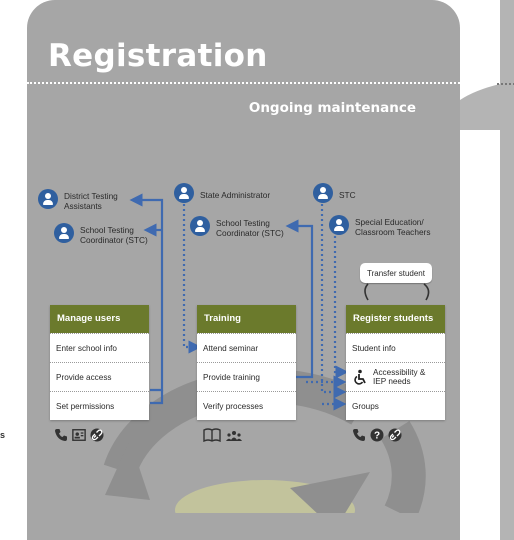 This screenshot has height=540, width=514. I want to click on box-header: Register students, so click(395, 319).